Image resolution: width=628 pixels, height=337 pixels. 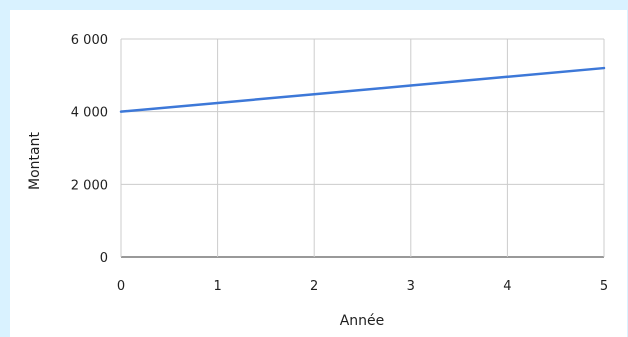 I want to click on series-line, so click(x=362, y=89).